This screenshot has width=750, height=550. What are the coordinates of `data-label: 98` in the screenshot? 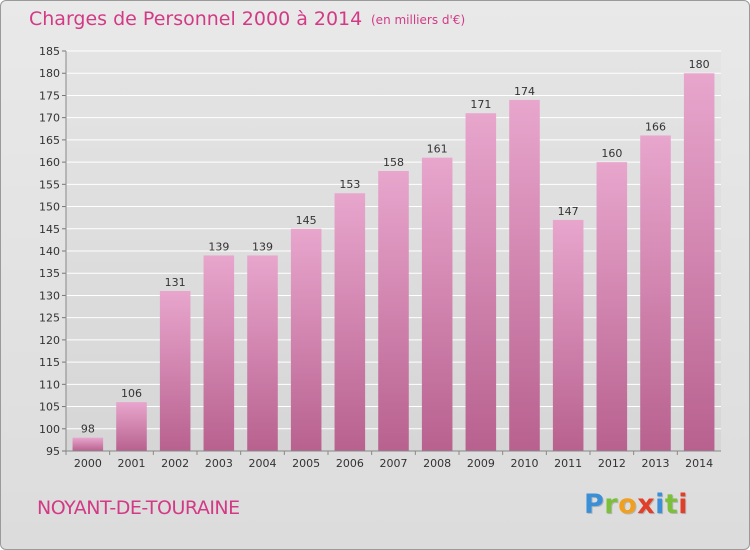 It's located at (88, 429).